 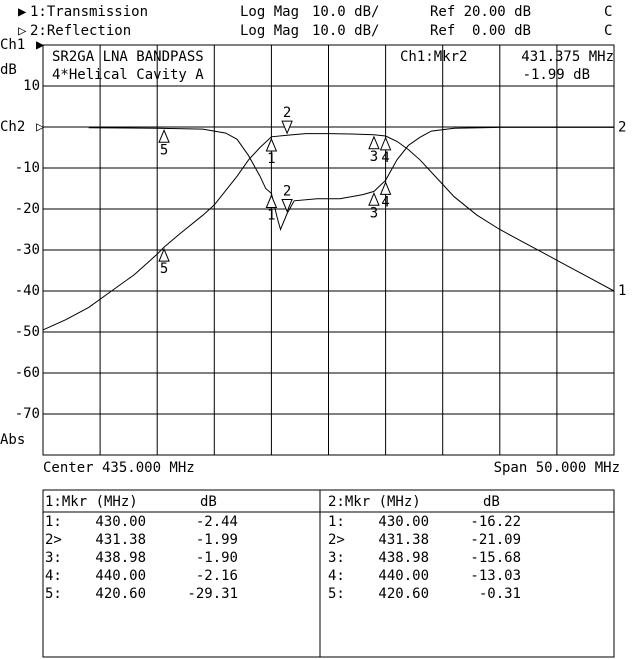 What do you see at coordinates (557, 468) in the screenshot?
I see `span-label: Span 50.000 MHz` at bounding box center [557, 468].